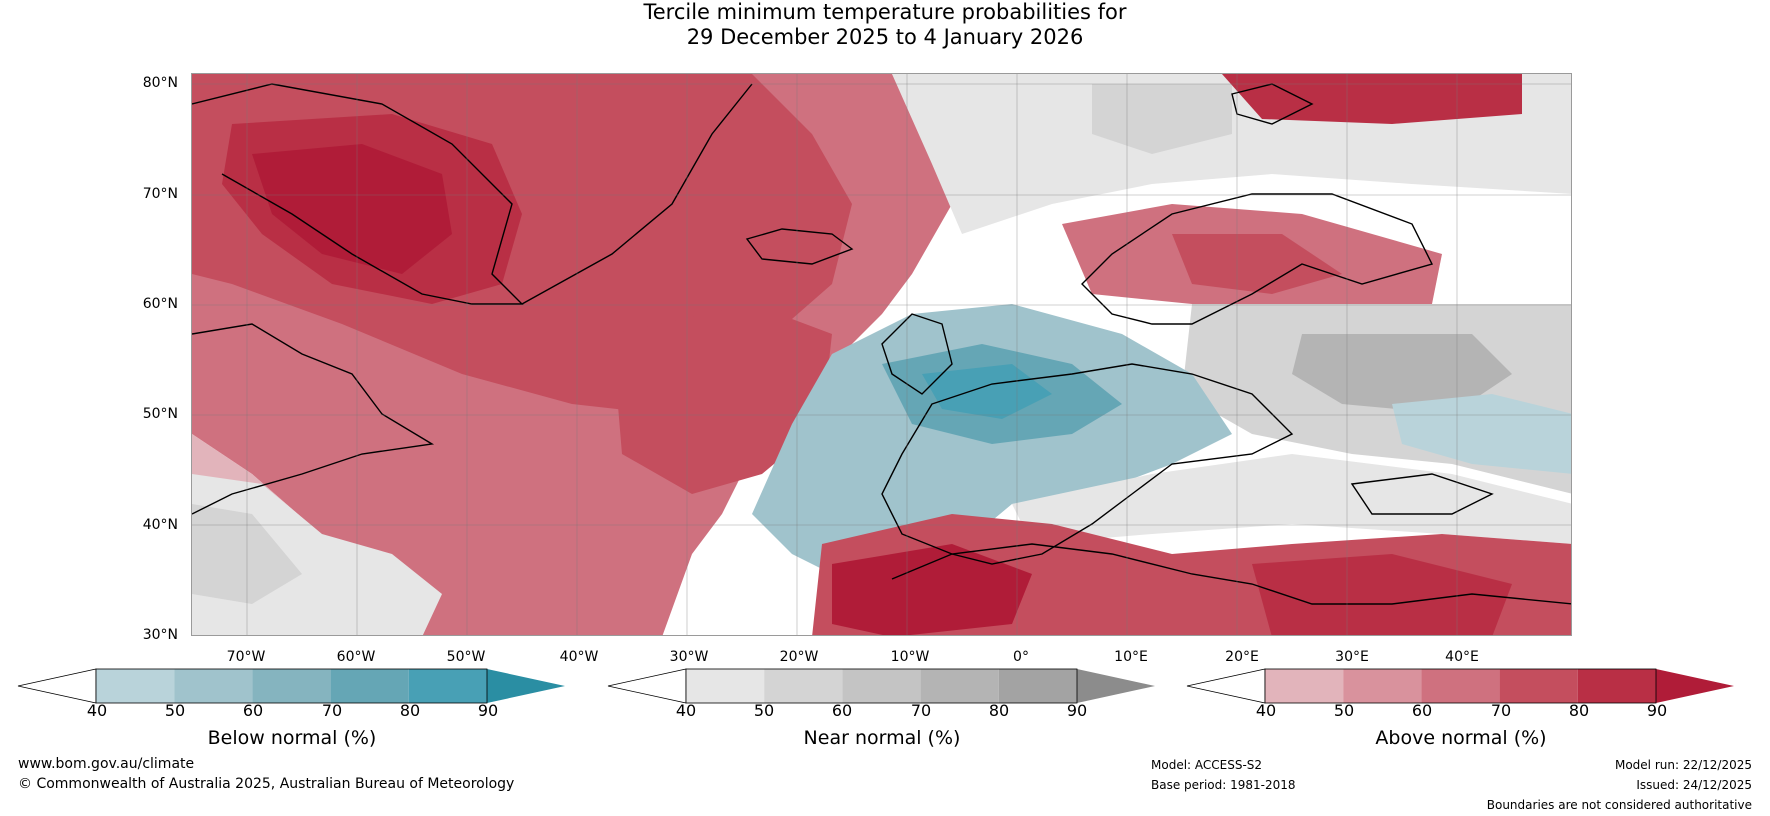  Describe the element at coordinates (1683, 765) in the screenshot. I see `footer-model-run: Model run: 22/12/2025` at that location.